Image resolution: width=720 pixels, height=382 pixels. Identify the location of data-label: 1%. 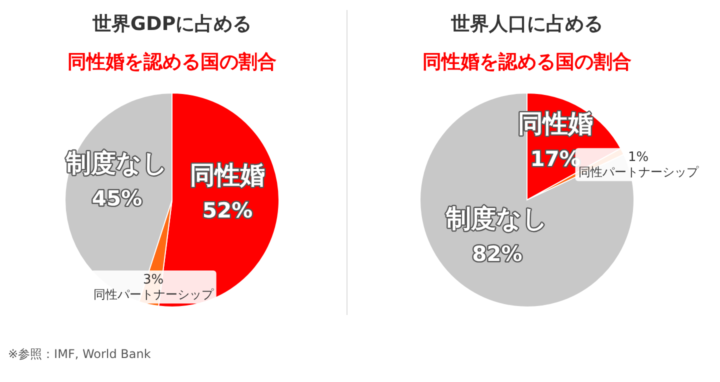
(638, 158).